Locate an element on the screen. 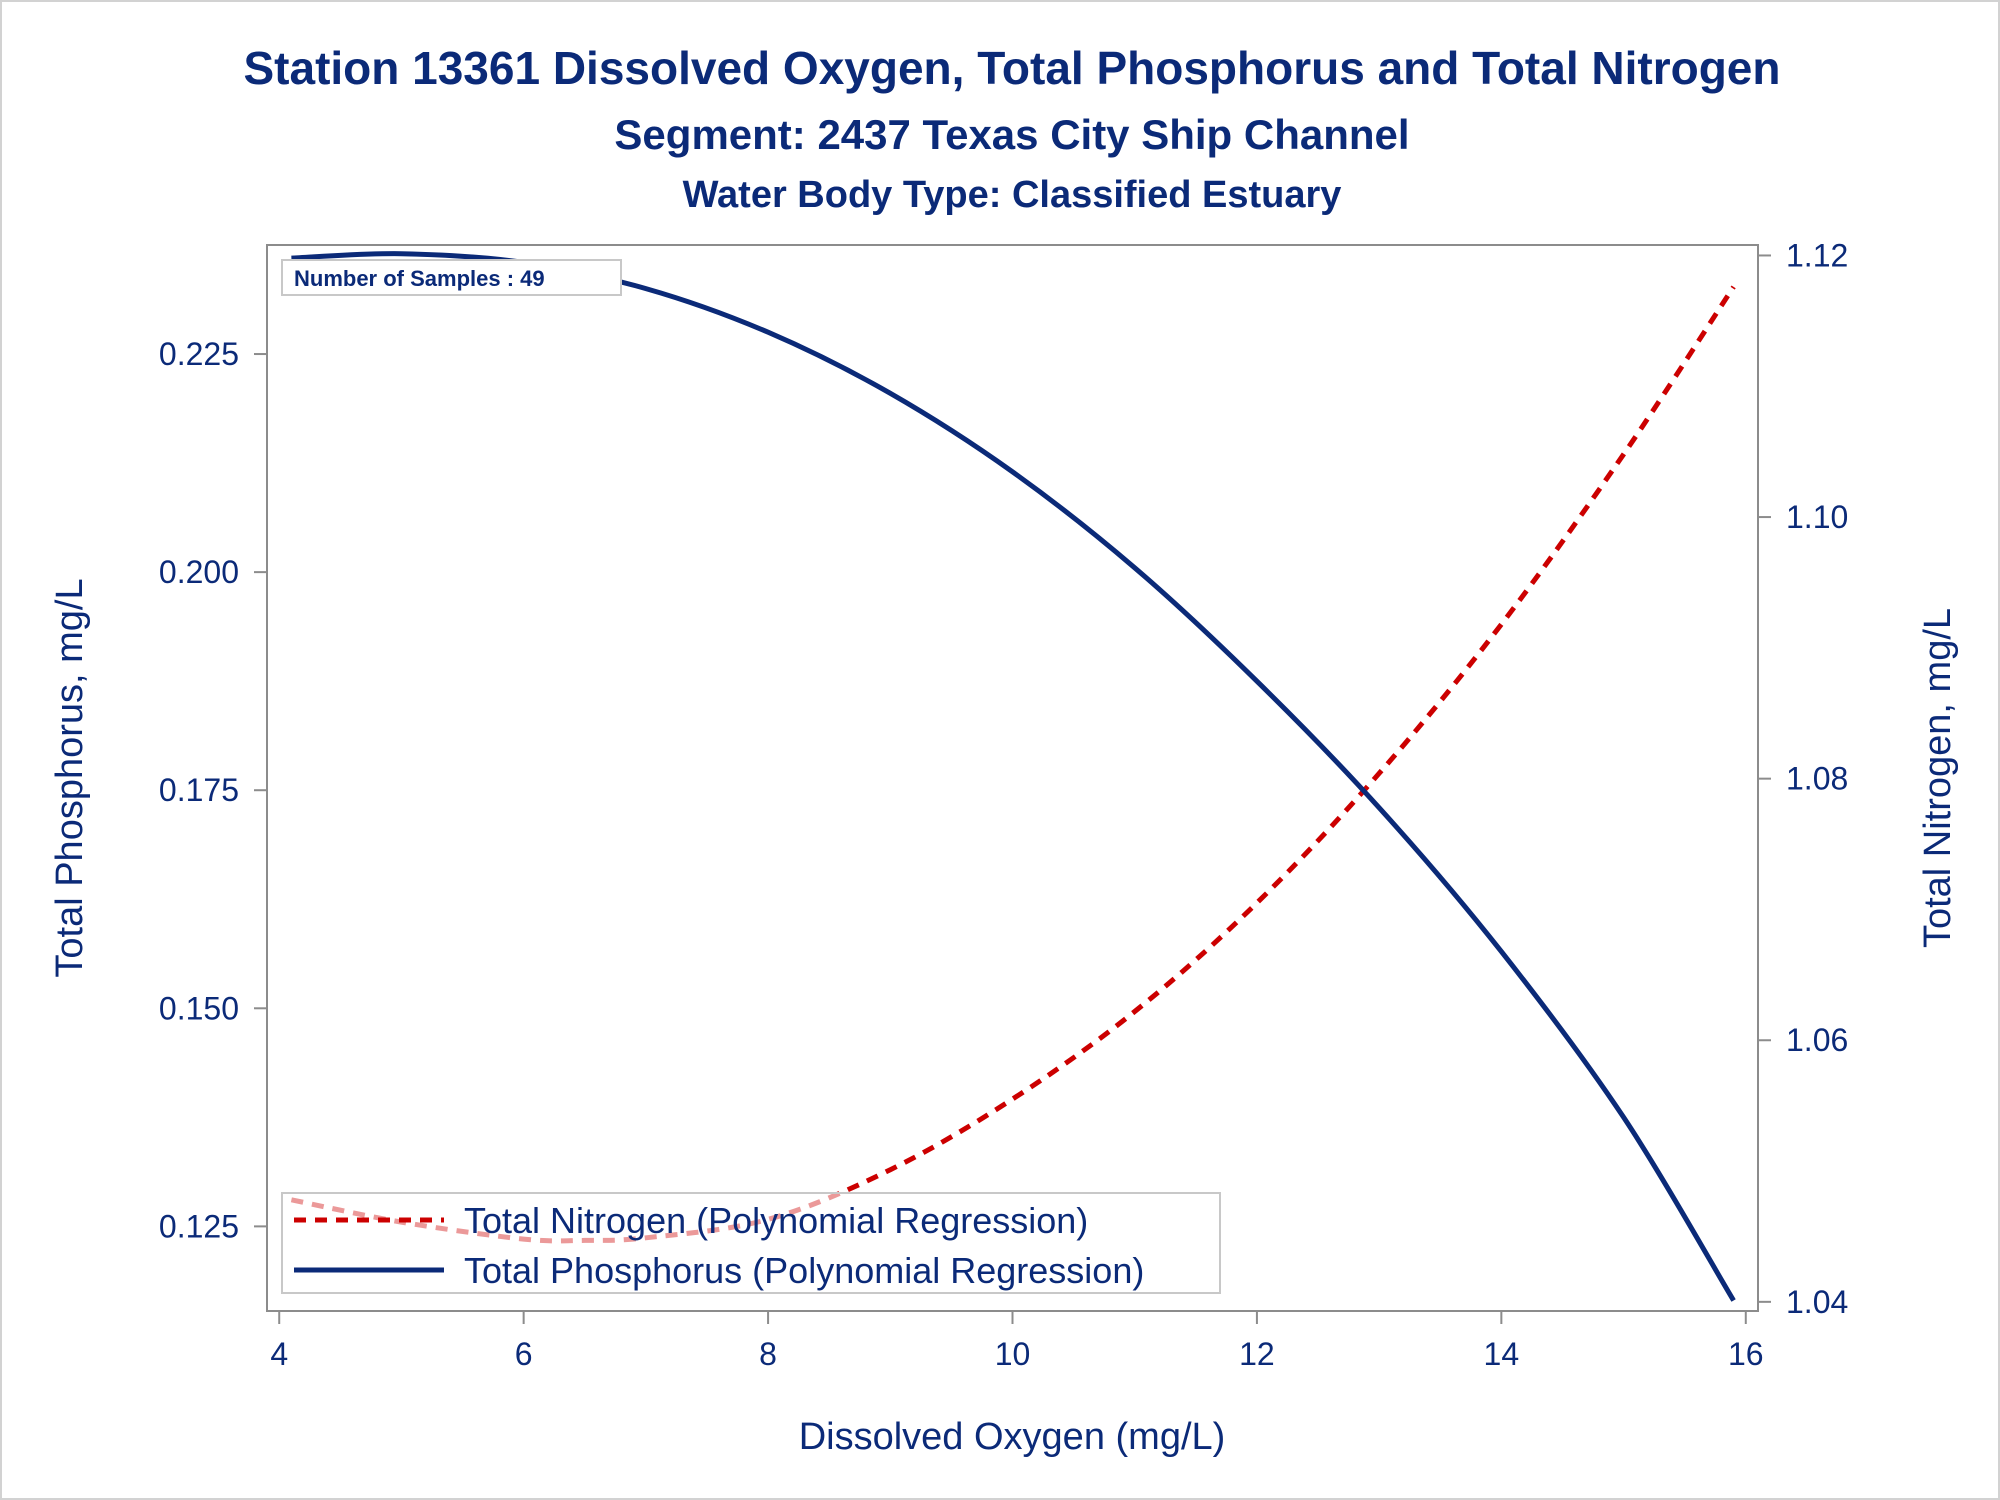  x-tick-label: 12 is located at coordinates (1257, 1354).